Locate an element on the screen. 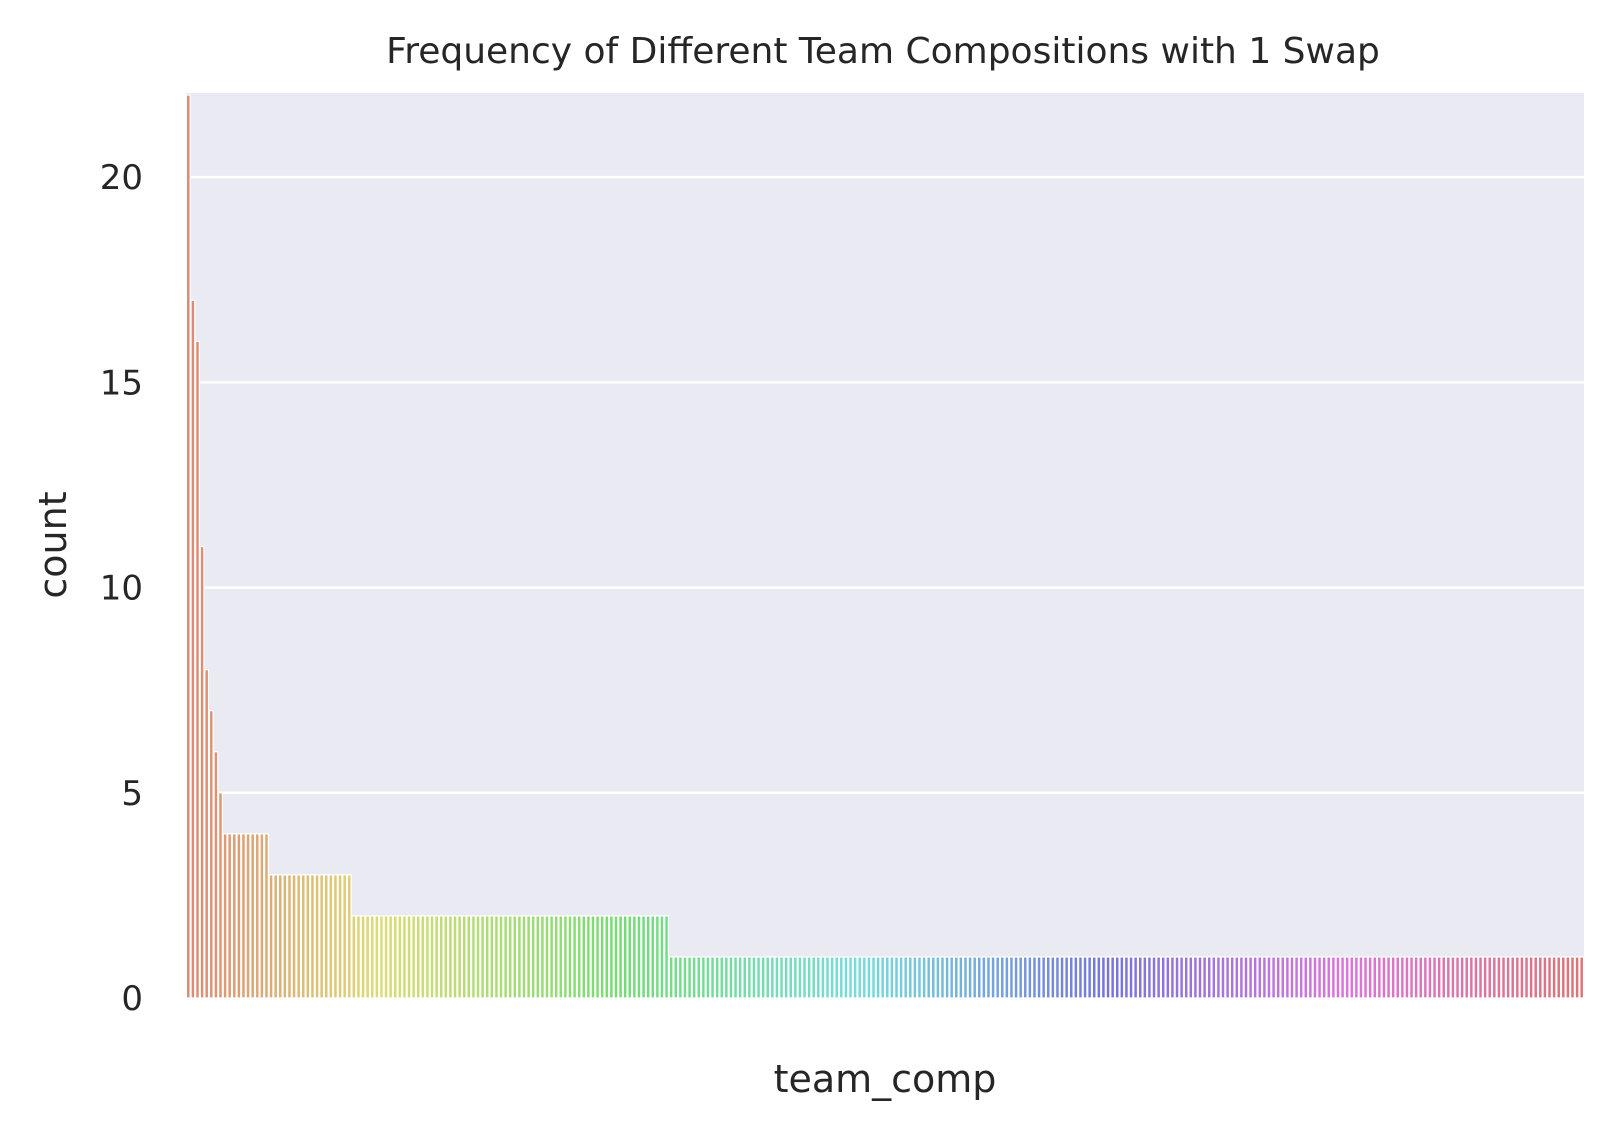 The image size is (1608, 1134). x-axis-label: team_comp is located at coordinates (885, 1079).